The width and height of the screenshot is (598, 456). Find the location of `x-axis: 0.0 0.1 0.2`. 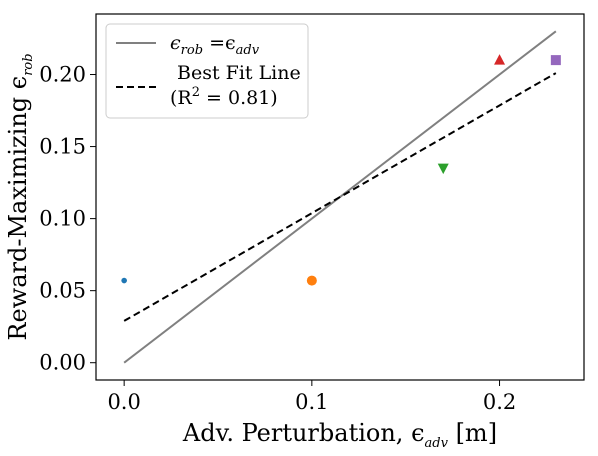

x-axis: 0.0 0.1 0.2 is located at coordinates (311, 397).